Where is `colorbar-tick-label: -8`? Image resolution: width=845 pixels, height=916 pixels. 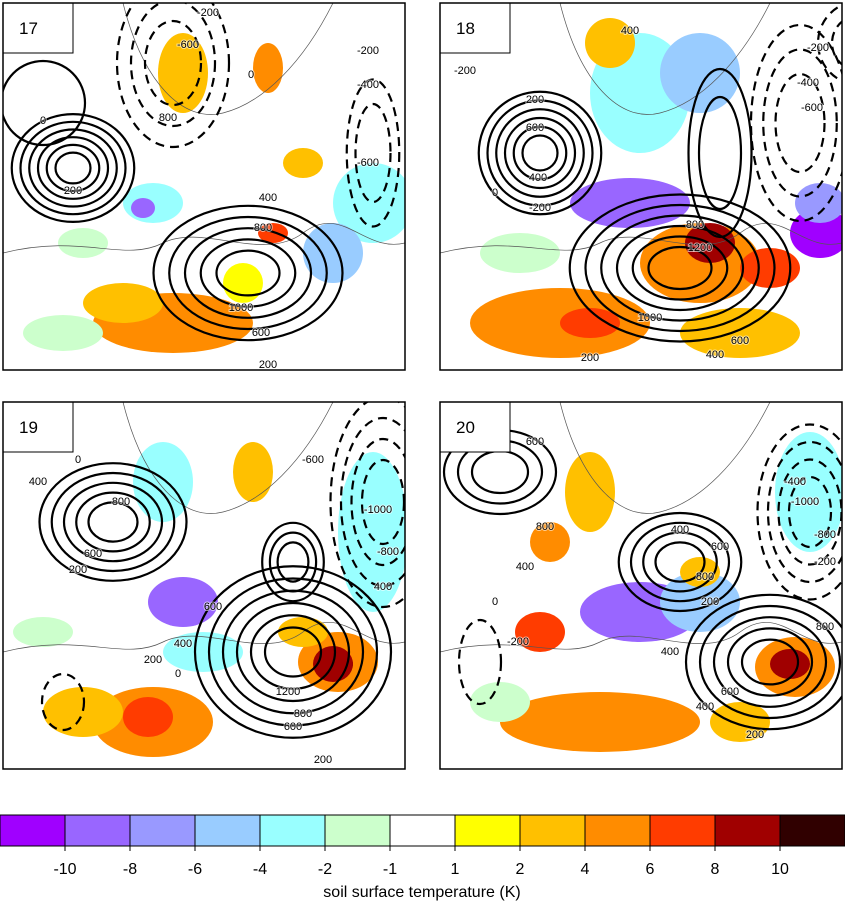
colorbar-tick-label: -8 is located at coordinates (130, 869).